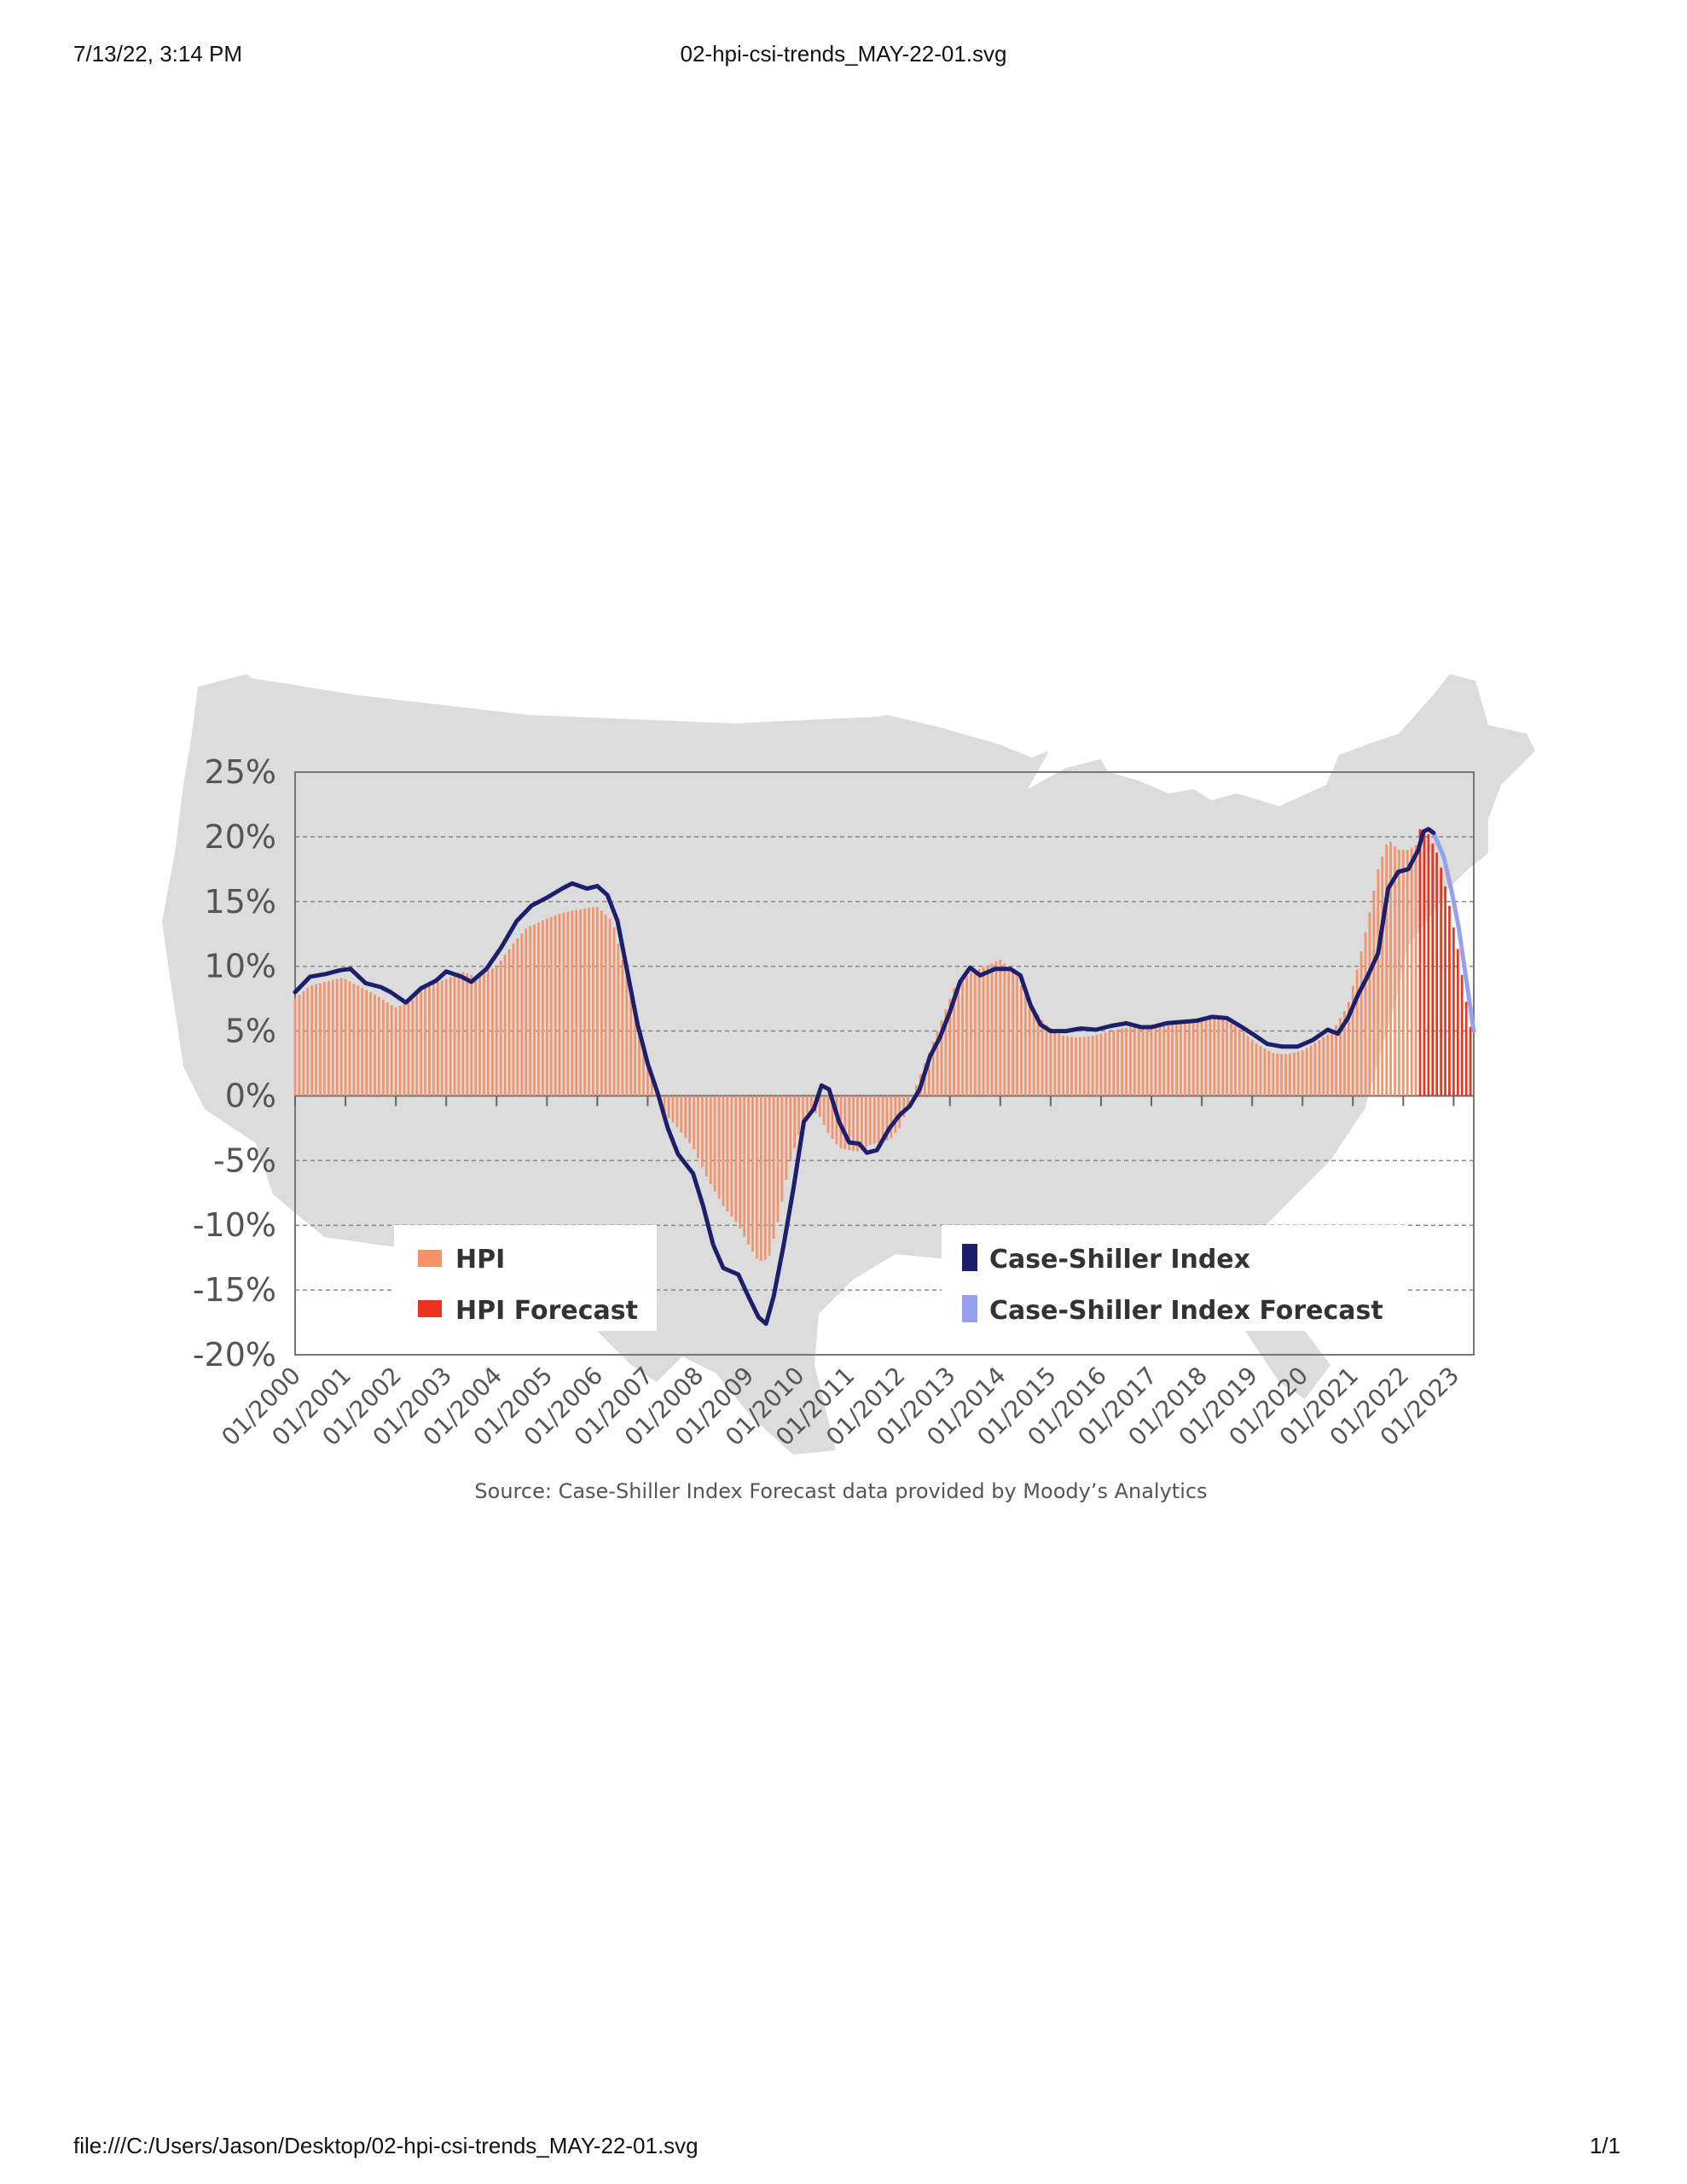 This screenshot has width=1687, height=2184. What do you see at coordinates (235, 1225) in the screenshot?
I see `y-tick-label: -10%` at bounding box center [235, 1225].